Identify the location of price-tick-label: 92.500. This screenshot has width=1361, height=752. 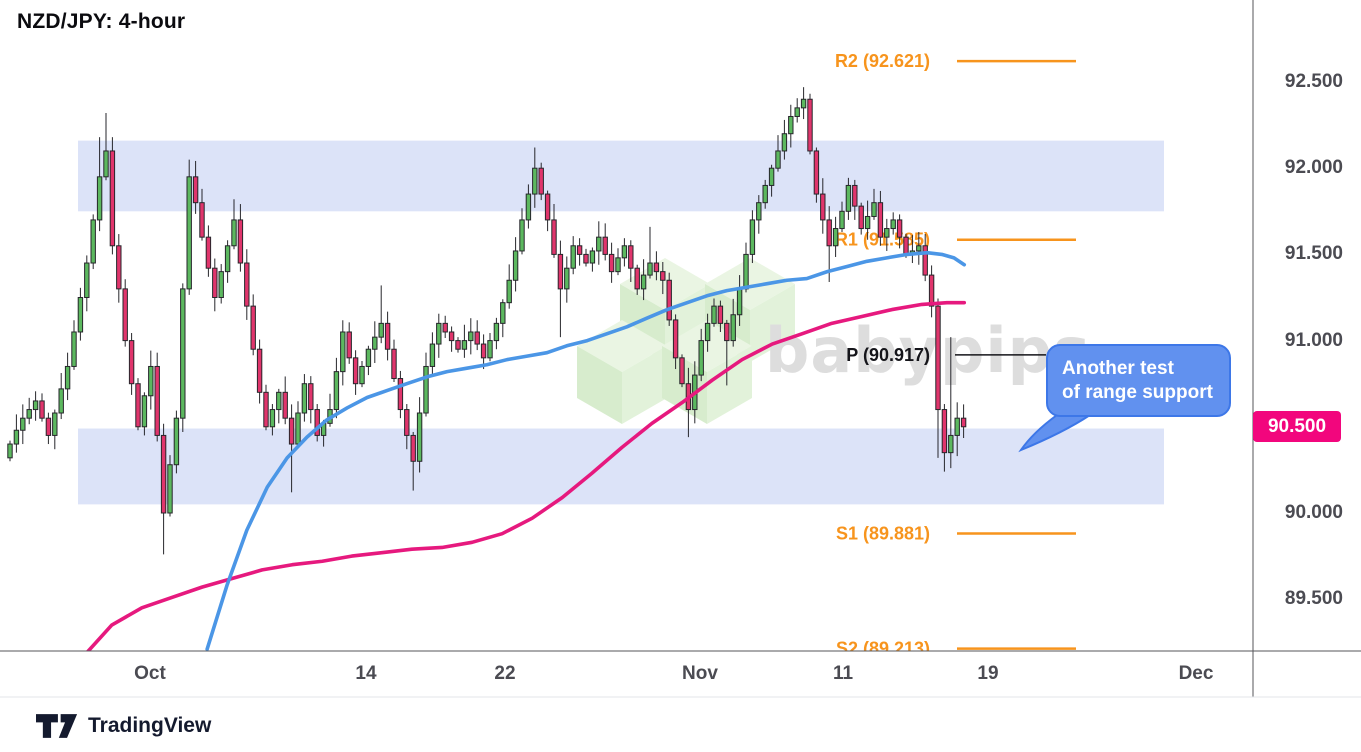
(1313, 81).